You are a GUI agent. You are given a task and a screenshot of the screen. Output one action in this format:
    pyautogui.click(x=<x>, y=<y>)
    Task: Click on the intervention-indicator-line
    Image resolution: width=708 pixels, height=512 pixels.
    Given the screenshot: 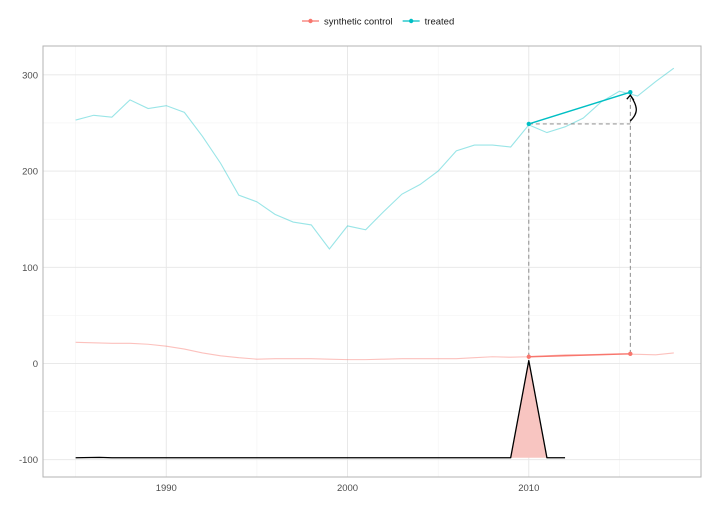 What is the action you would take?
    pyautogui.click(x=320, y=409)
    